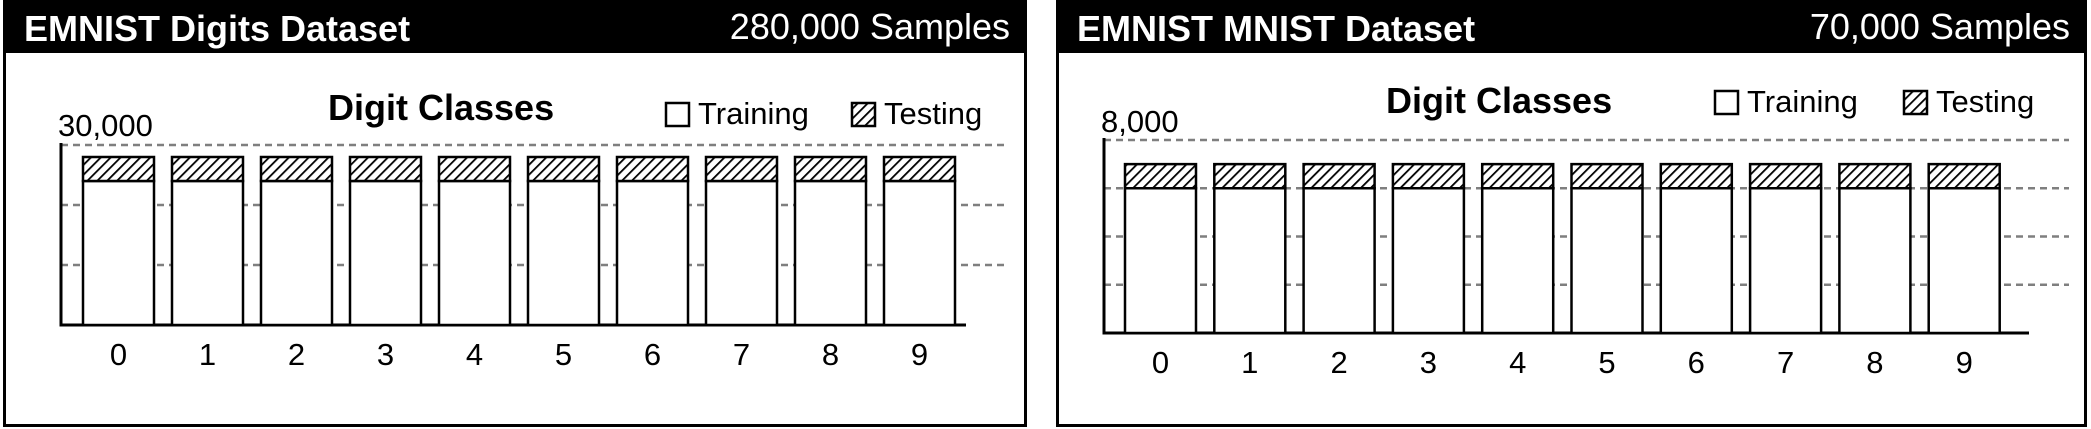  I want to click on panel-header: EMNIST Digits Dataset 280,000 Samples, so click(515, 28).